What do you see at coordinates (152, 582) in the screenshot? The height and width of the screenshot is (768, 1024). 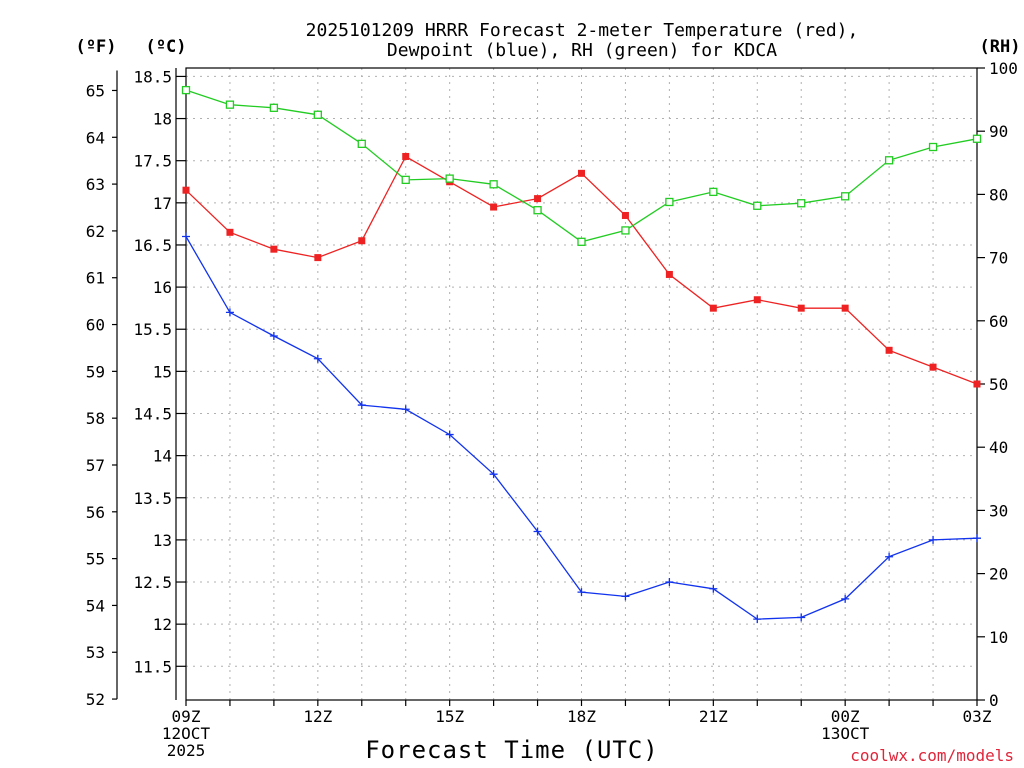 I see `celsius-tick-label: 12.5` at bounding box center [152, 582].